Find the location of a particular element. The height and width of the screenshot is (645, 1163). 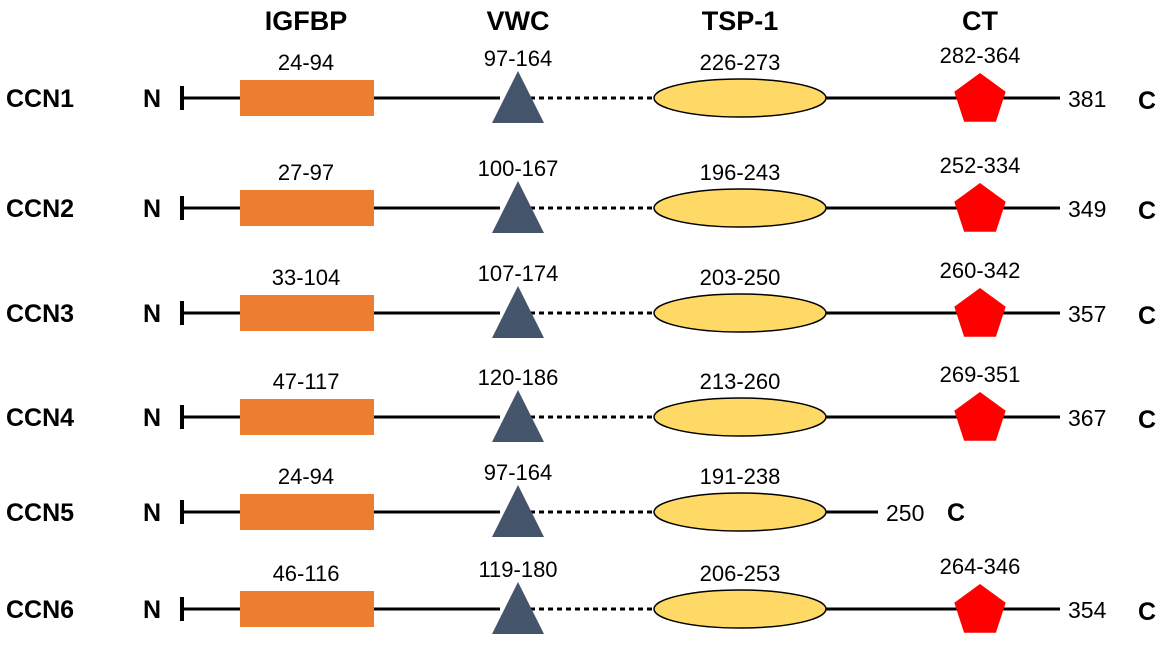

ct-range: 264-346 is located at coordinates (980, 566).